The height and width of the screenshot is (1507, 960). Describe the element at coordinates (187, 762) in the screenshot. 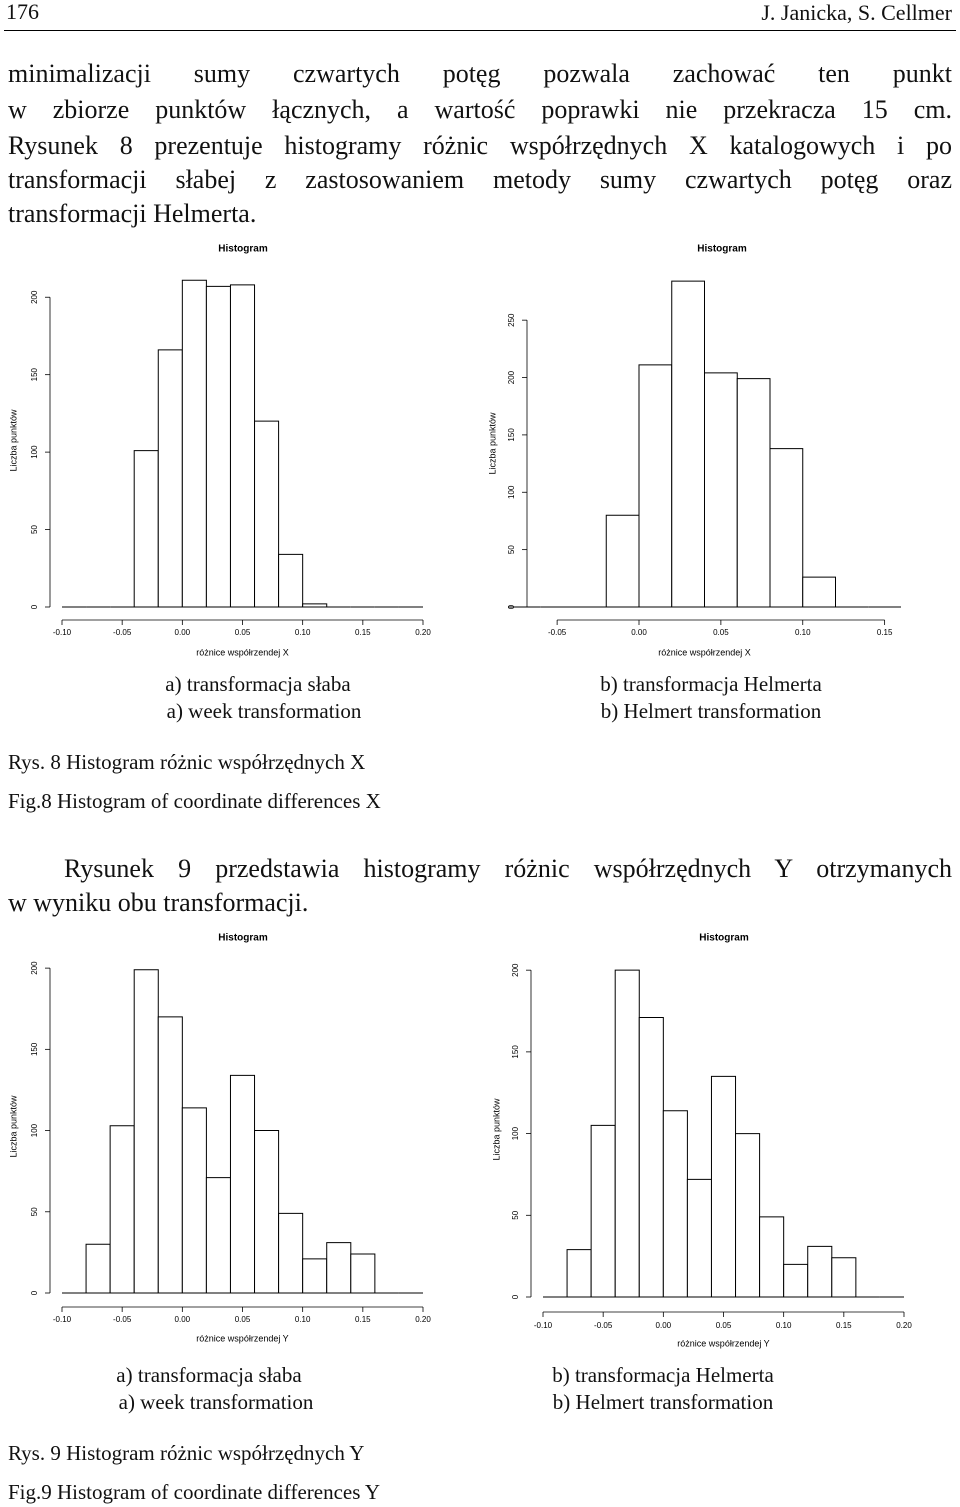

I see `figure-caption: Rys. 8 Histogram różnic współrzędnych X` at that location.